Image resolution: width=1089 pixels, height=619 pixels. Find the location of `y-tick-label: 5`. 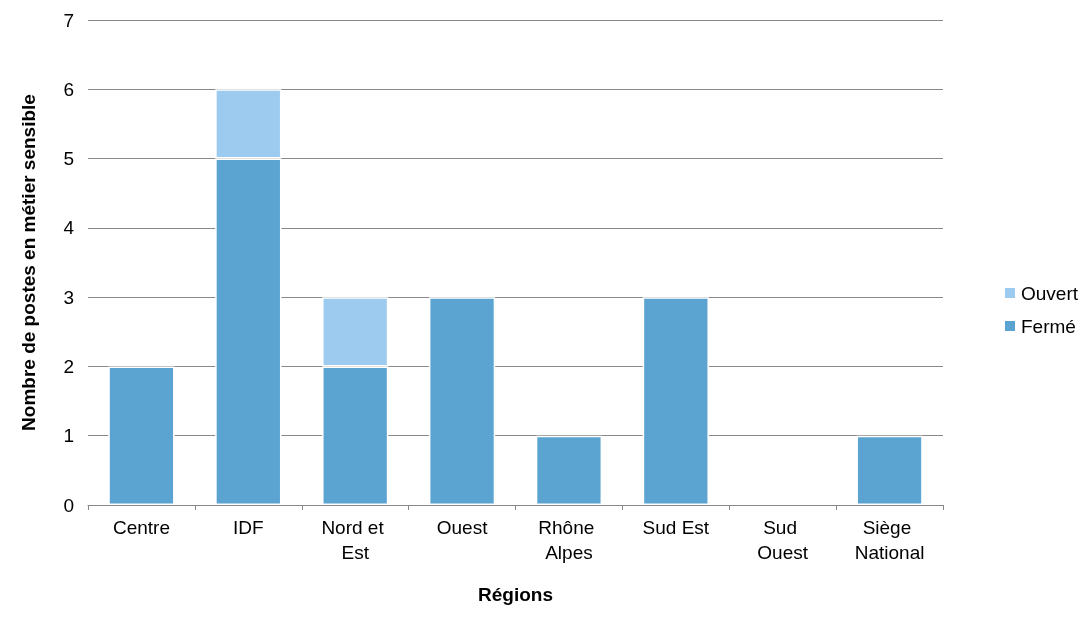

y-tick-label: 5 is located at coordinates (68, 159).